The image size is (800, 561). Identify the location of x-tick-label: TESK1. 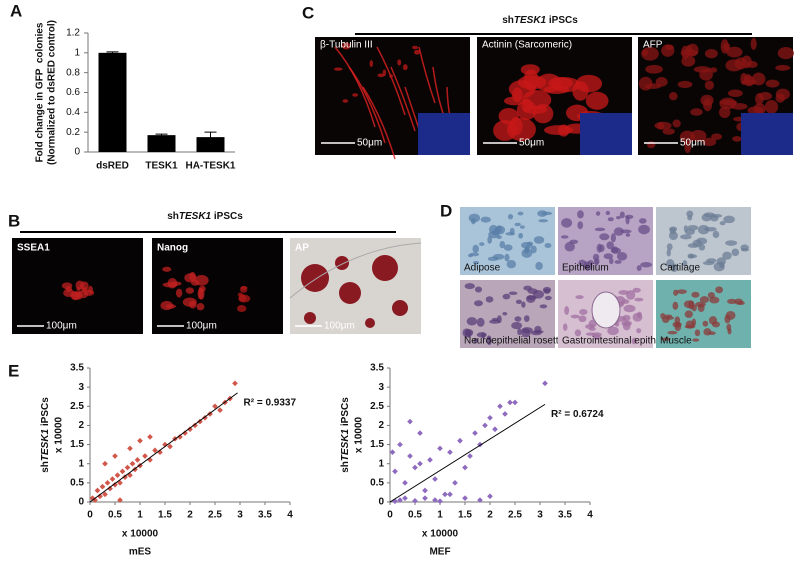
(161, 166).